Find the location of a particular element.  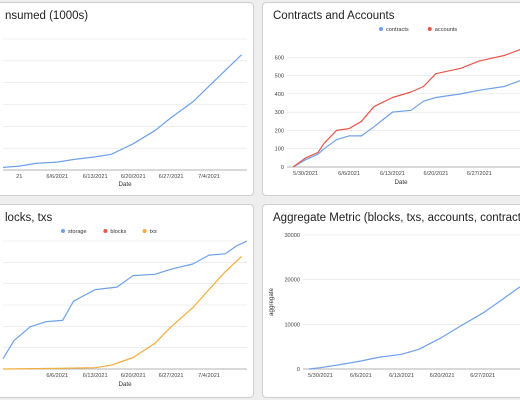

legend-marker-storage is located at coordinates (63, 231).